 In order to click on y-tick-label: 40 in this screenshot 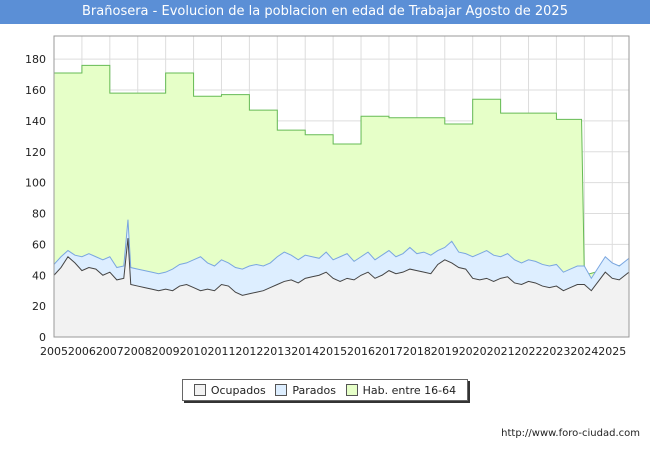, I will do `click(39, 275)`.